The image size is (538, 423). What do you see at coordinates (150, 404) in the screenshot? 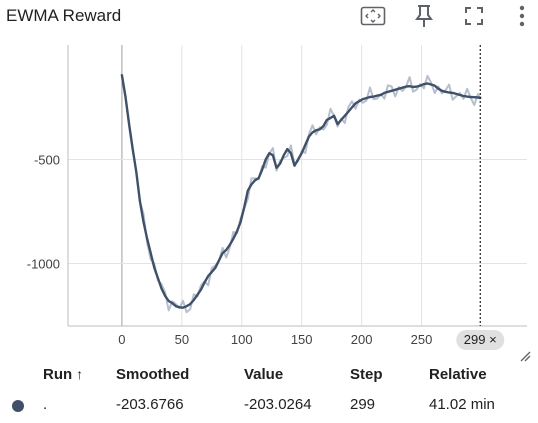
I see `smoothed-value-cell: -203.6766` at bounding box center [150, 404].